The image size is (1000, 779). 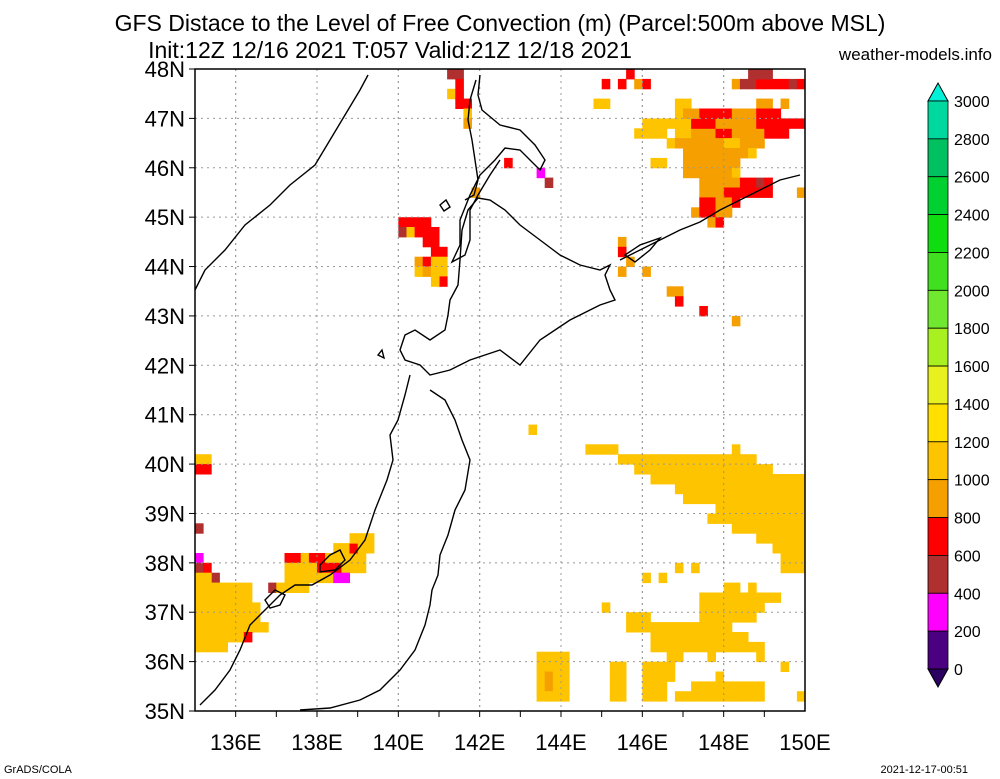 What do you see at coordinates (967, 556) in the screenshot?
I see `colorbar-label: 600` at bounding box center [967, 556].